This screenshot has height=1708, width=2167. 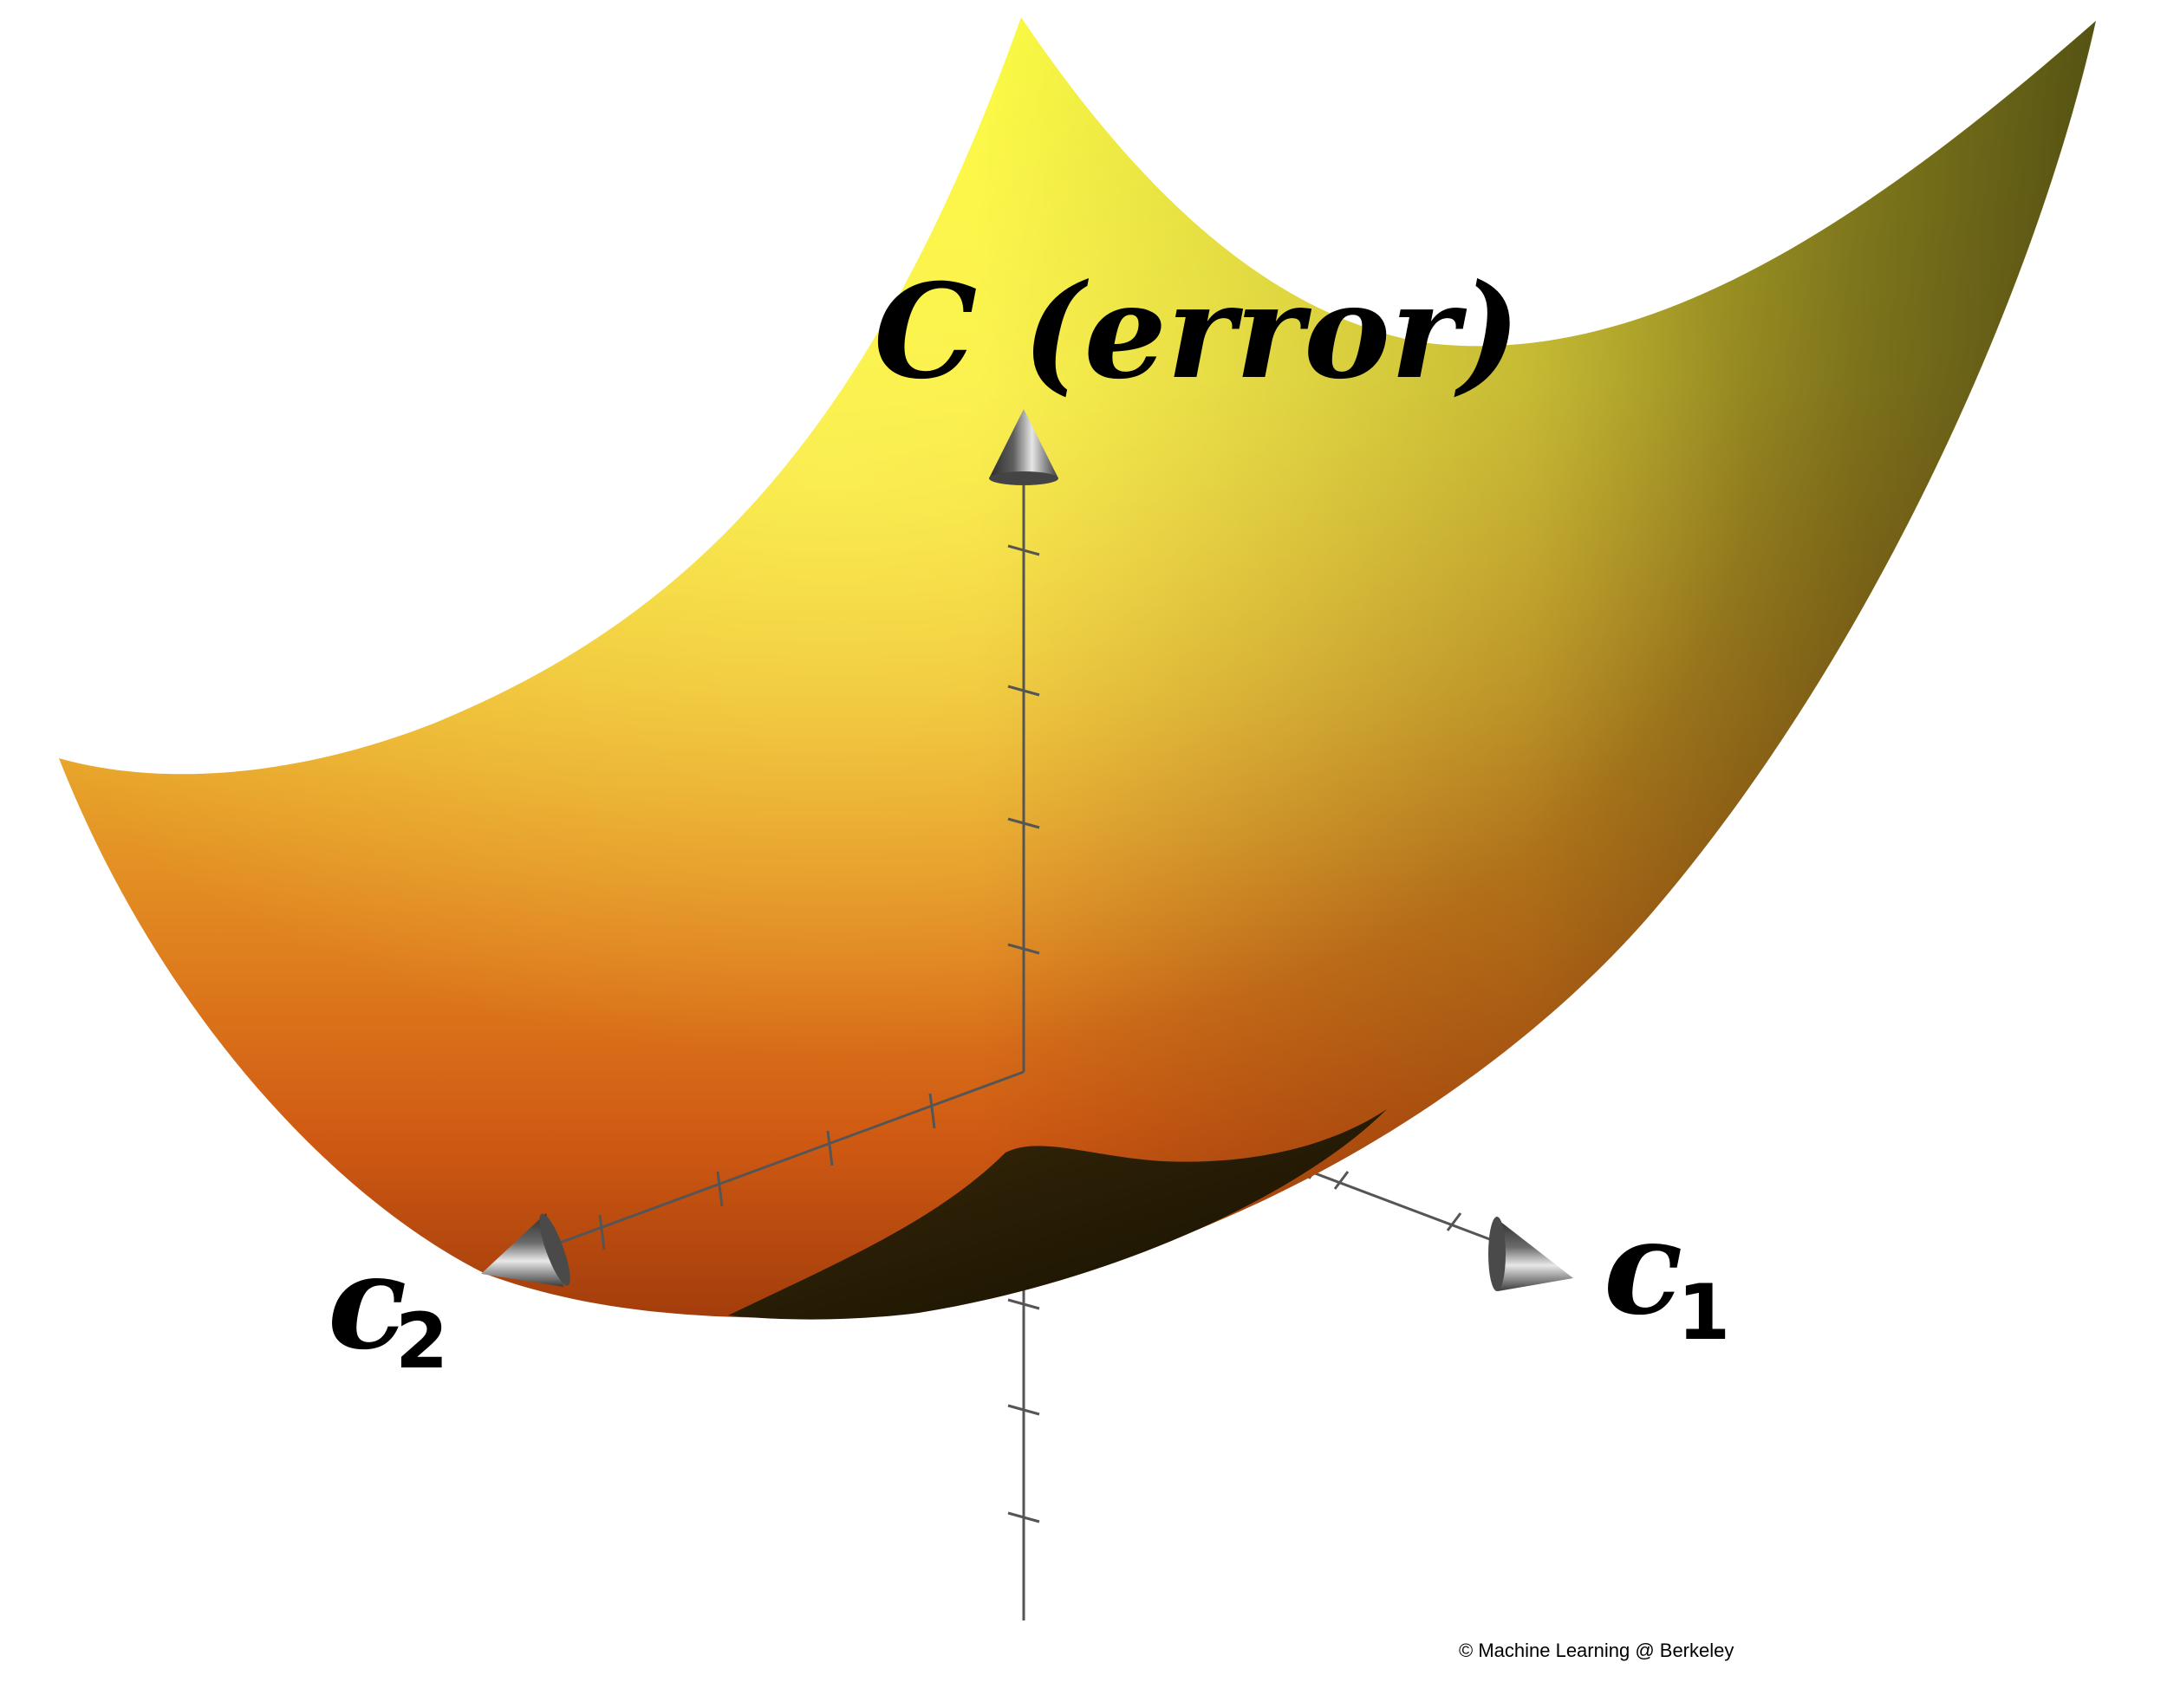 I want to click on c2-axis-arrowhead, so click(x=525, y=1250).